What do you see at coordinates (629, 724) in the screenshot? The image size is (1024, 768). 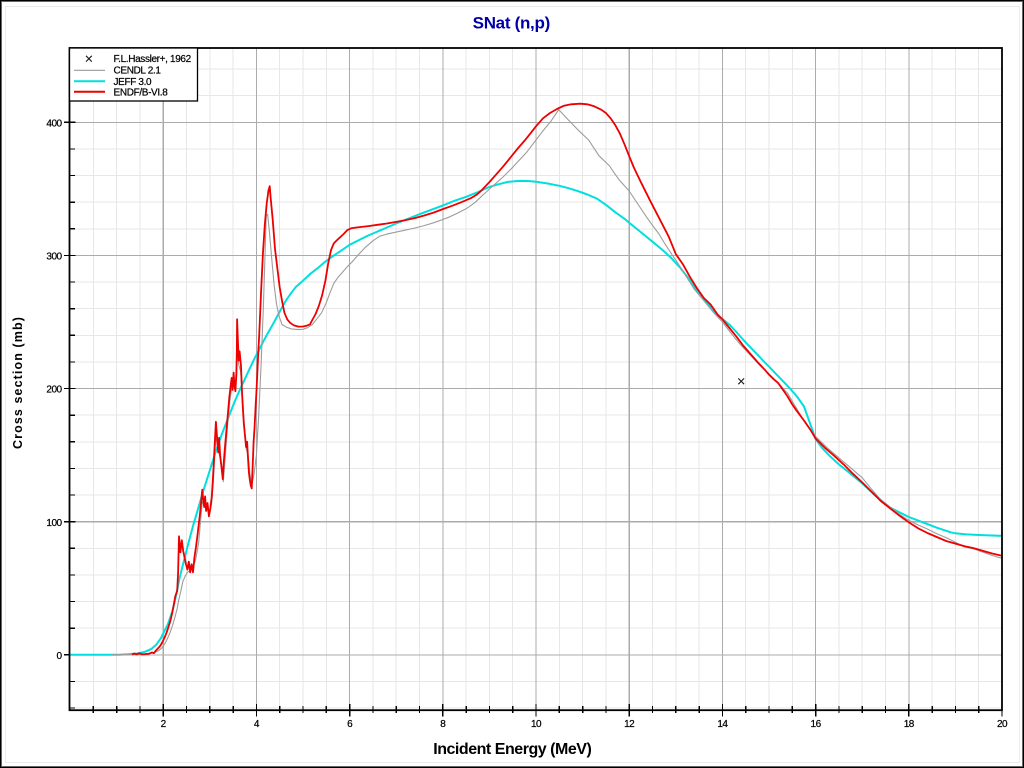 I see `svg-text: 12` at bounding box center [629, 724].